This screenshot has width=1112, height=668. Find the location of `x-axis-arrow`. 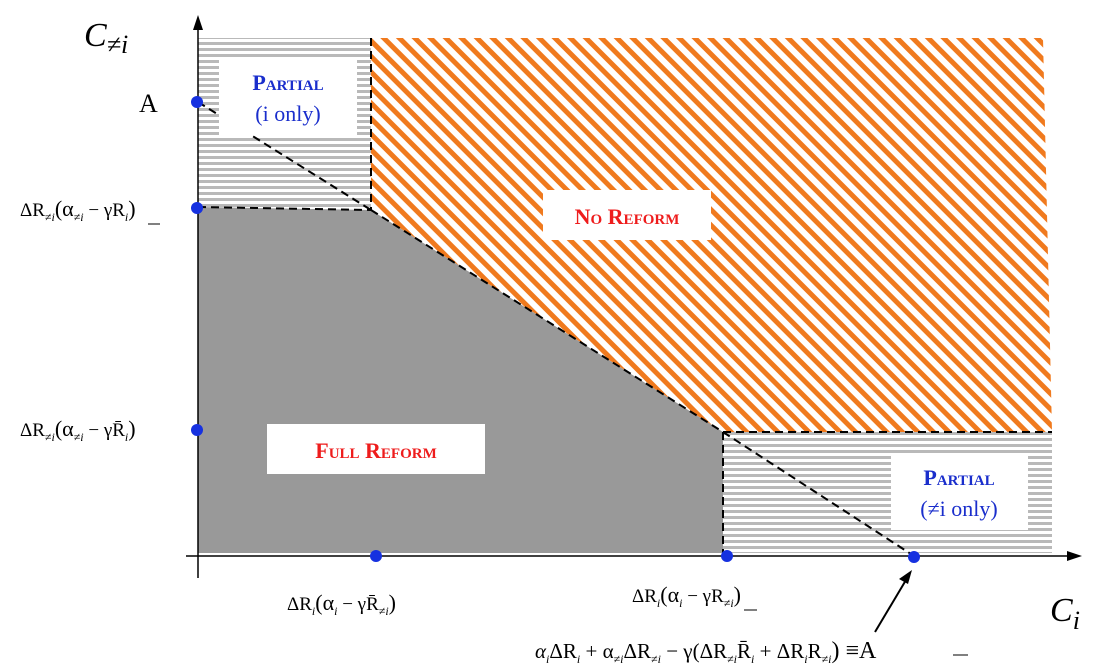

x-axis-arrow is located at coordinates (1074, 556).